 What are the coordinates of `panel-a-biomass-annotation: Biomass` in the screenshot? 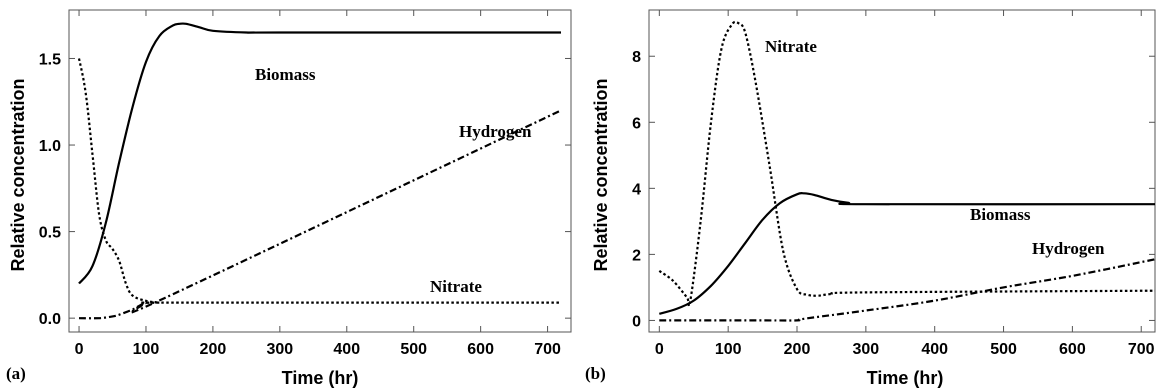 It's located at (285, 74).